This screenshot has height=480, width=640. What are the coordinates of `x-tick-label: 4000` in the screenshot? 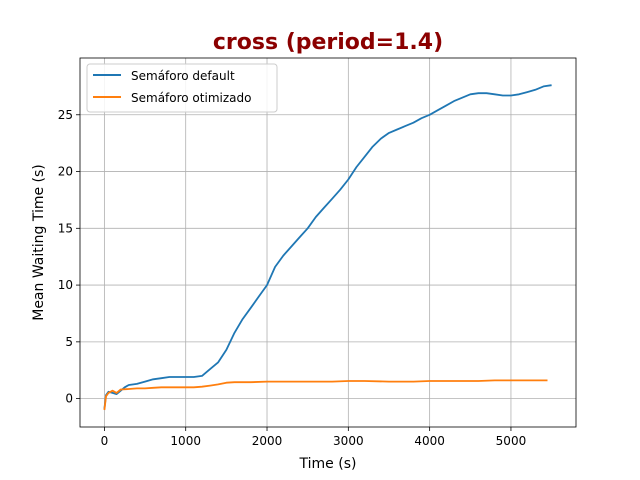 It's located at (429, 441).